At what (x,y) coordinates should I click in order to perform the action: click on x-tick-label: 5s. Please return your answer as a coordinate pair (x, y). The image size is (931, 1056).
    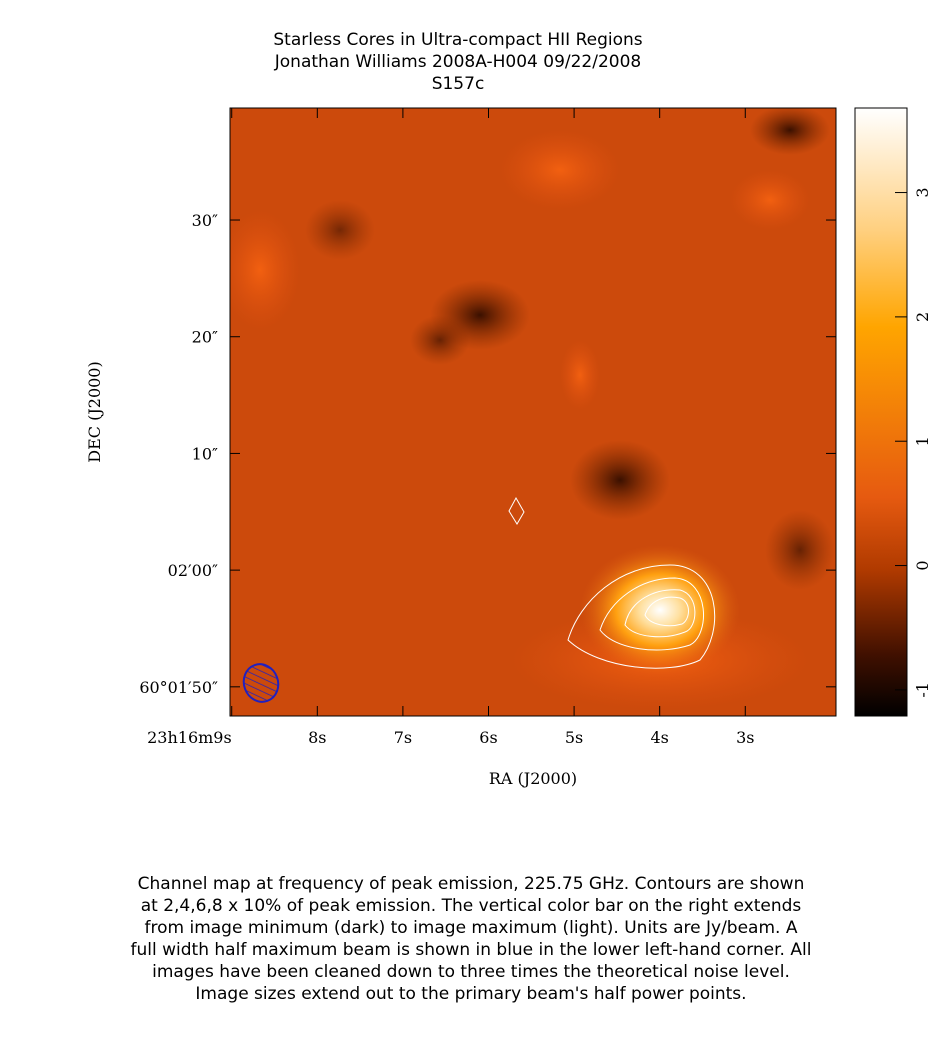
    Looking at the image, I should click on (574, 737).